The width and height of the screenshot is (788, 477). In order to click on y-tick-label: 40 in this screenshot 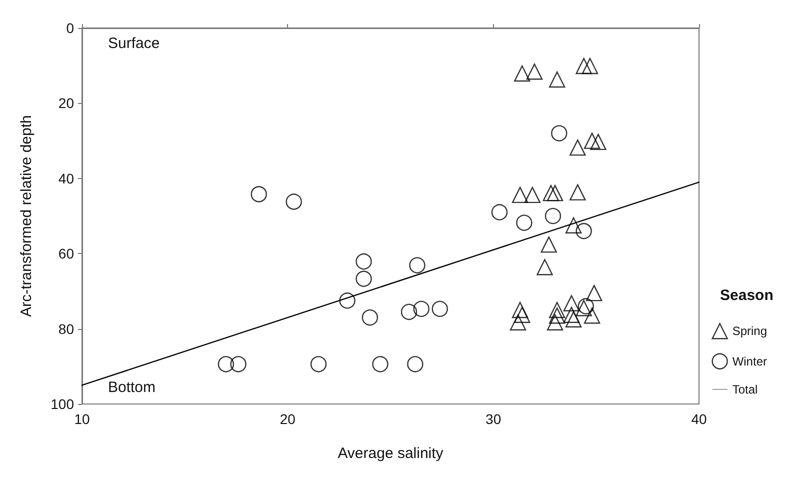, I will do `click(66, 178)`.